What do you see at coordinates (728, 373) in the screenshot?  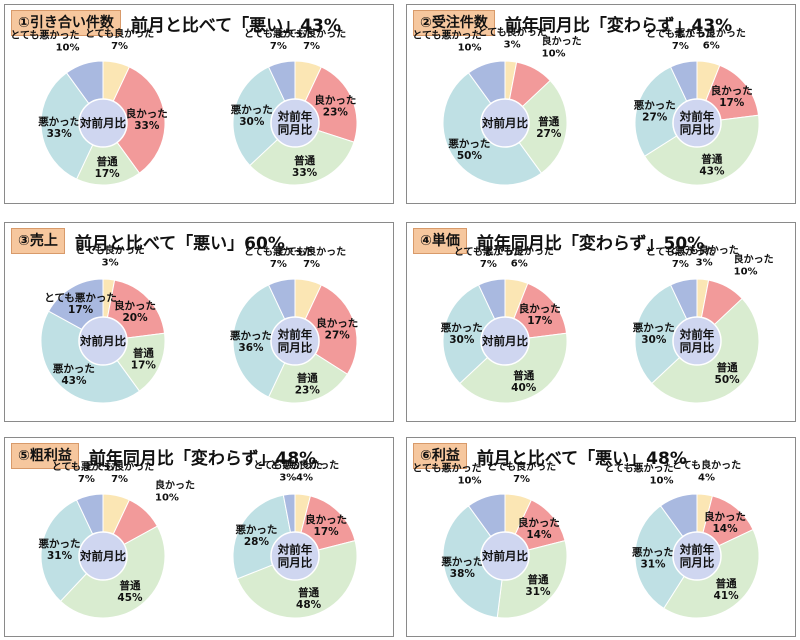 I see `slice-label: 普通 50%` at bounding box center [728, 373].